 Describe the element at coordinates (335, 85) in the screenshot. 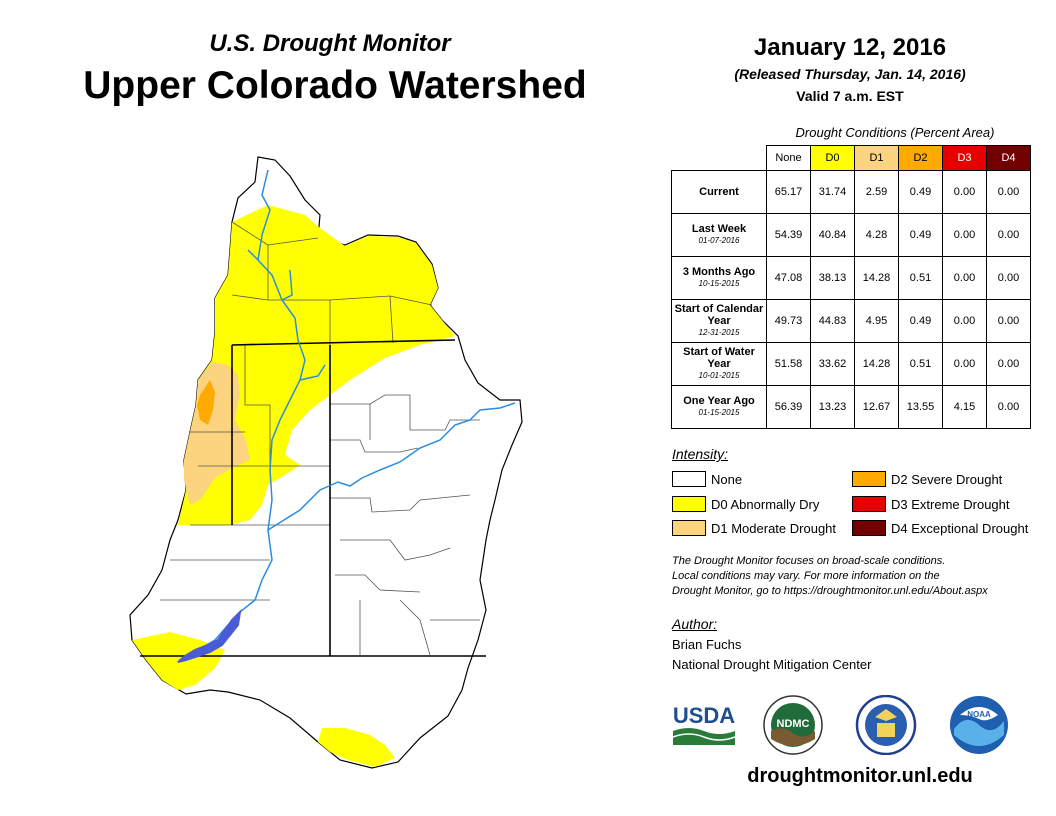

I see `map-title: Upper Colorado Watershed` at that location.